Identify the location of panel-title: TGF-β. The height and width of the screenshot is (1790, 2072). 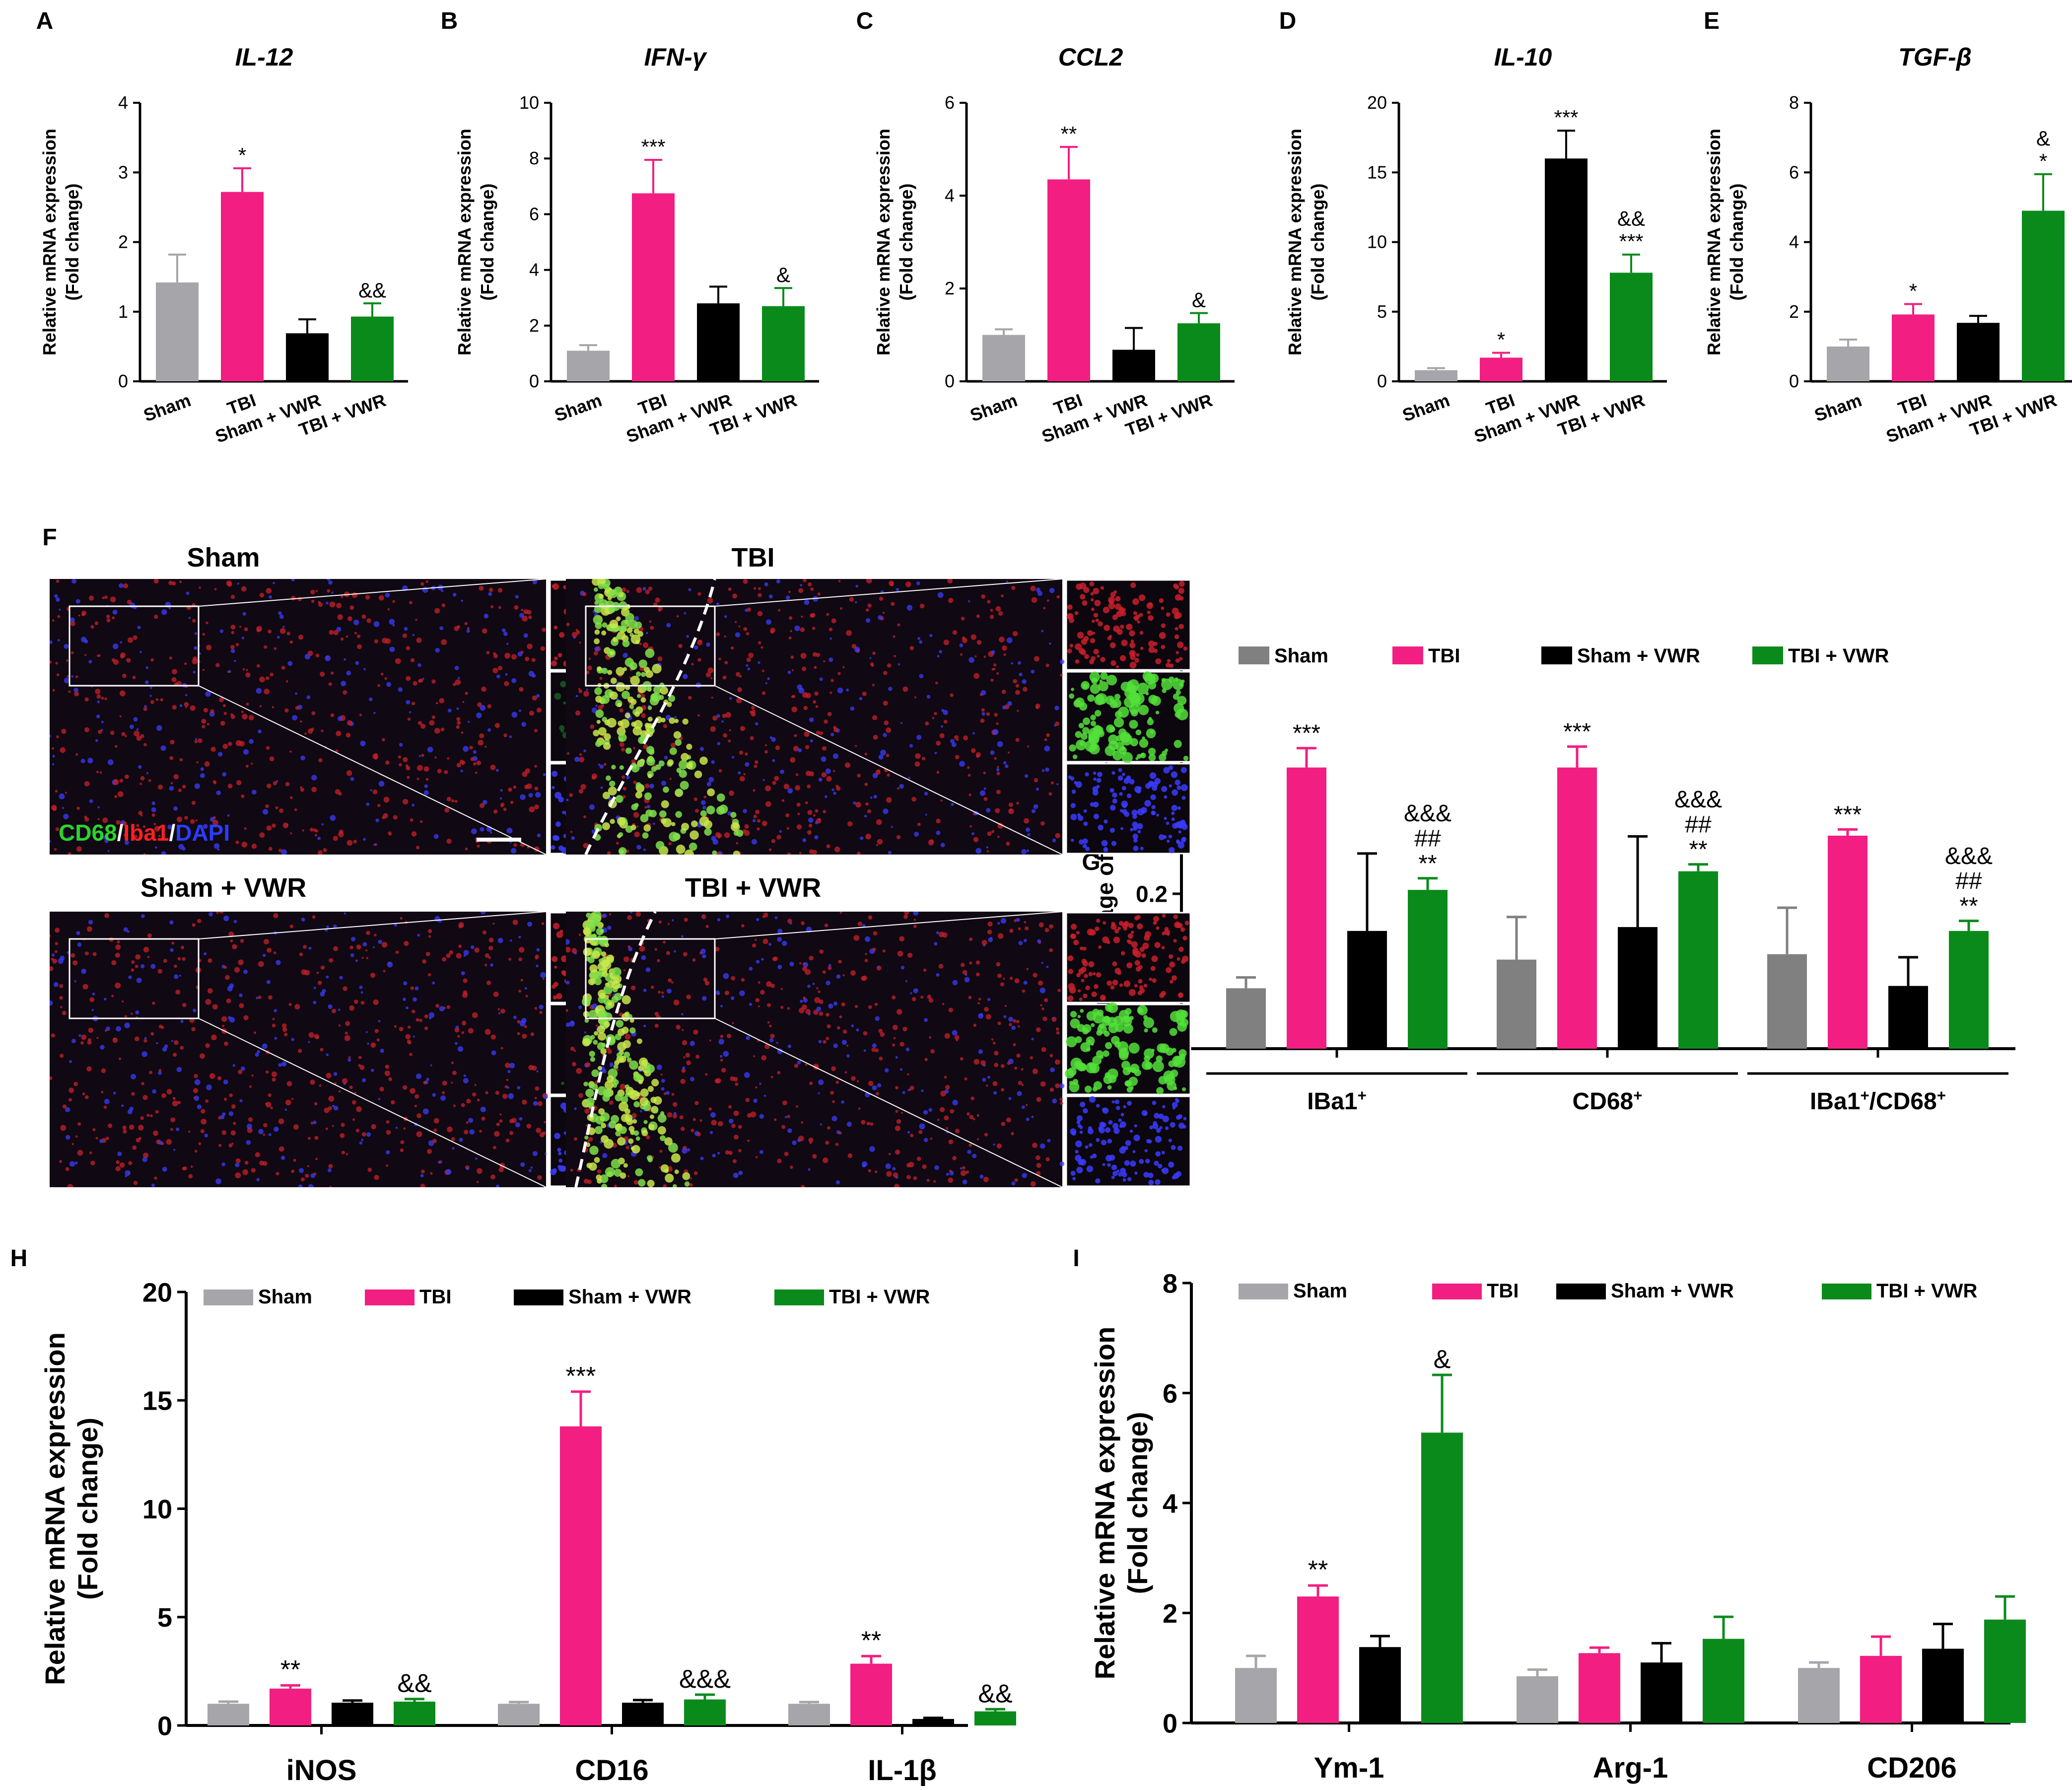
(1935, 57).